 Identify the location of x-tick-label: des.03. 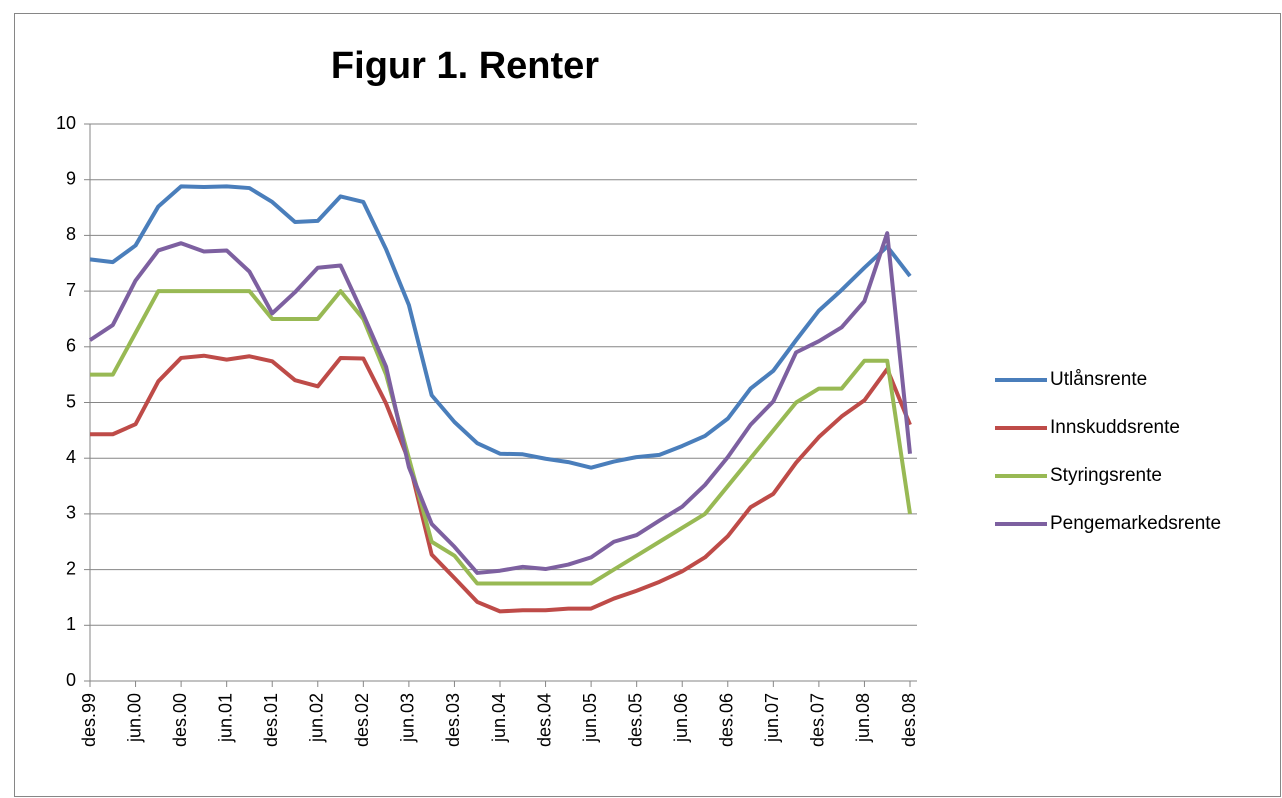
(453, 720).